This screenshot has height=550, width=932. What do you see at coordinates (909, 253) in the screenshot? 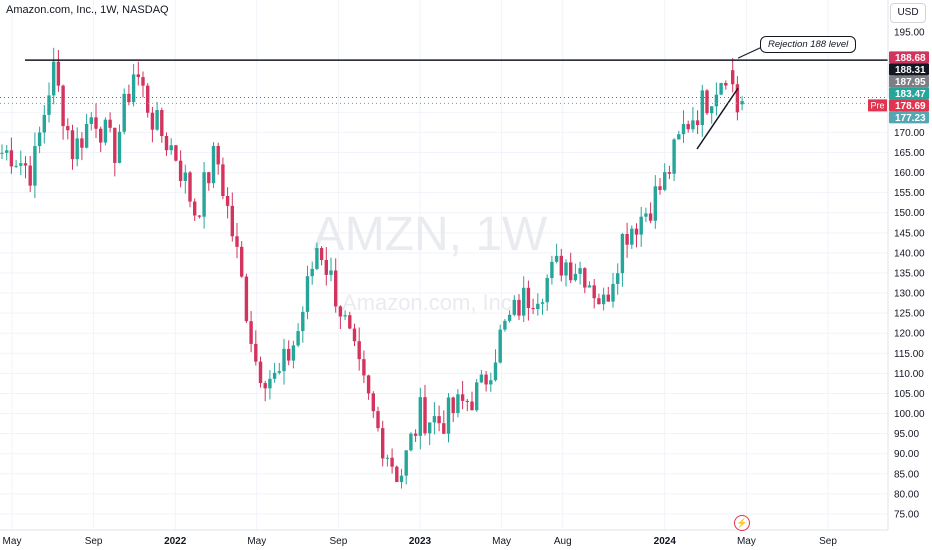
I see `price-tick-label: 140.00` at bounding box center [909, 253].